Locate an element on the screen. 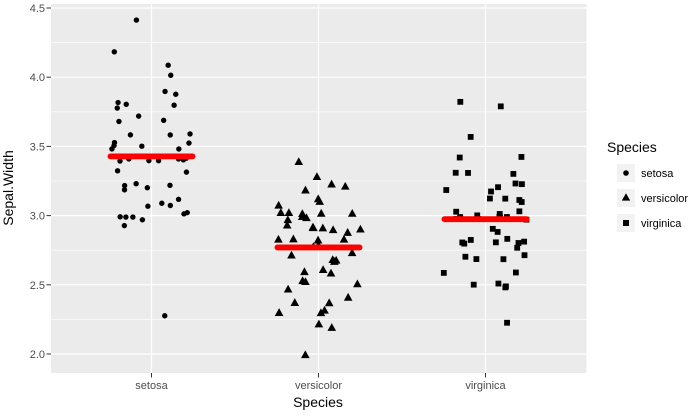 This screenshot has height=417, width=700. x-tick-label: virginica is located at coordinates (485, 386).